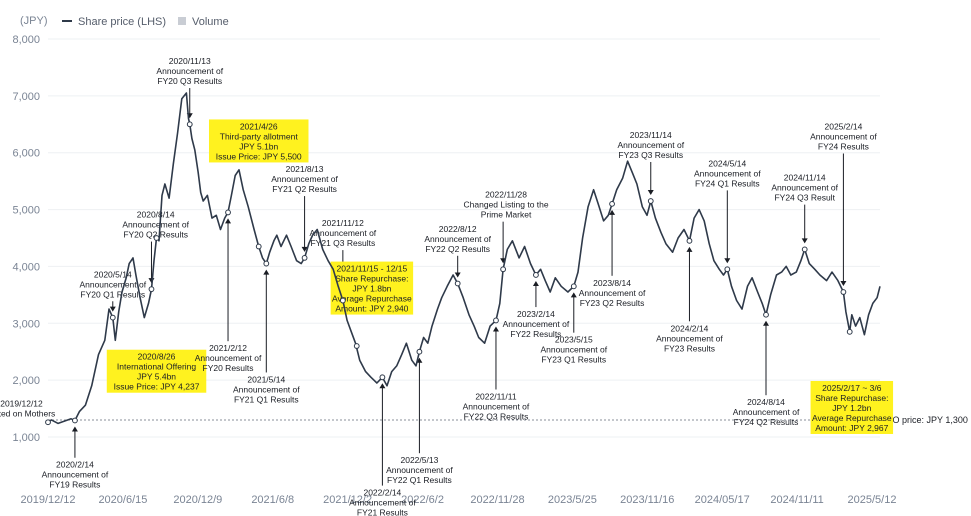 This screenshot has width=971, height=516. Describe the element at coordinates (26, 381) in the screenshot. I see `y-tick-label: 2,000` at that location.